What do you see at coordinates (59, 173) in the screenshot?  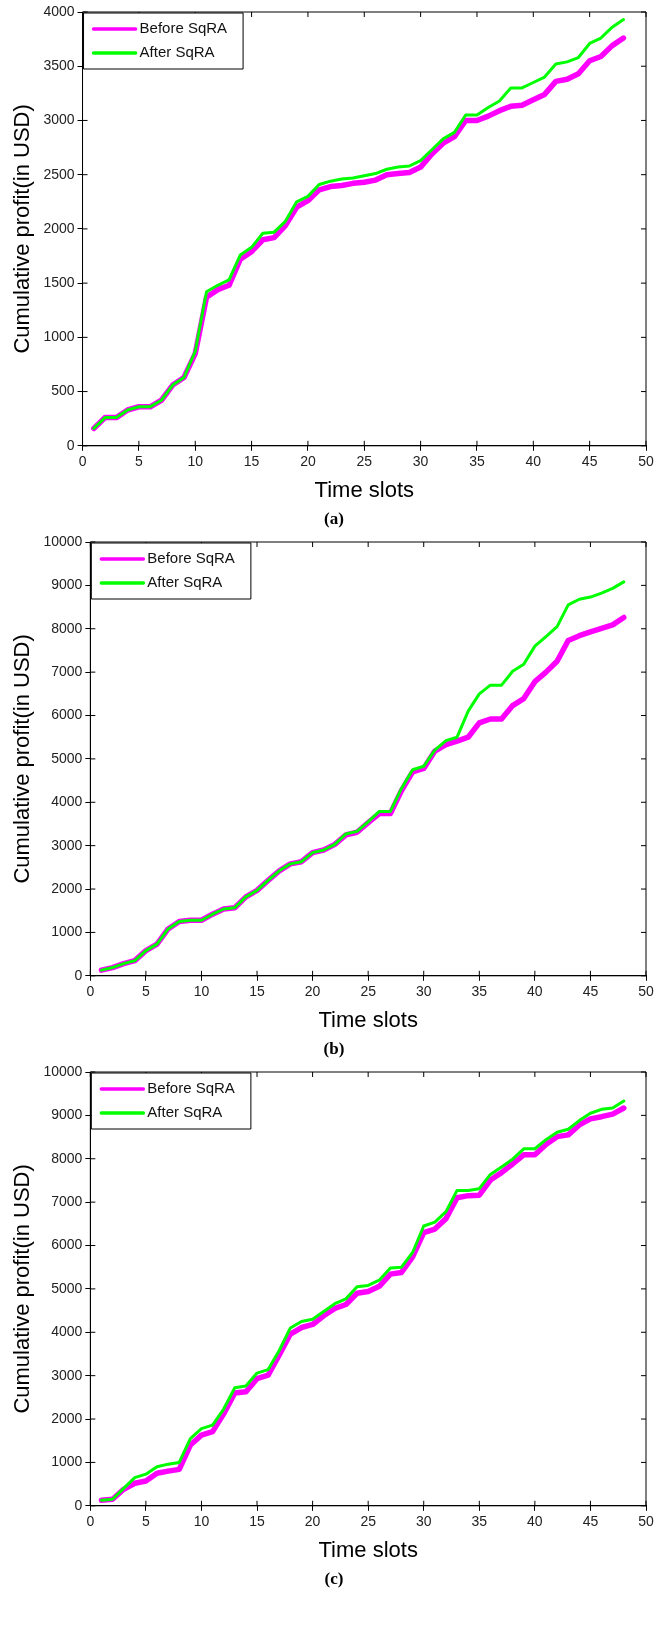 I see `y-tick-label: 2500` at bounding box center [59, 173].